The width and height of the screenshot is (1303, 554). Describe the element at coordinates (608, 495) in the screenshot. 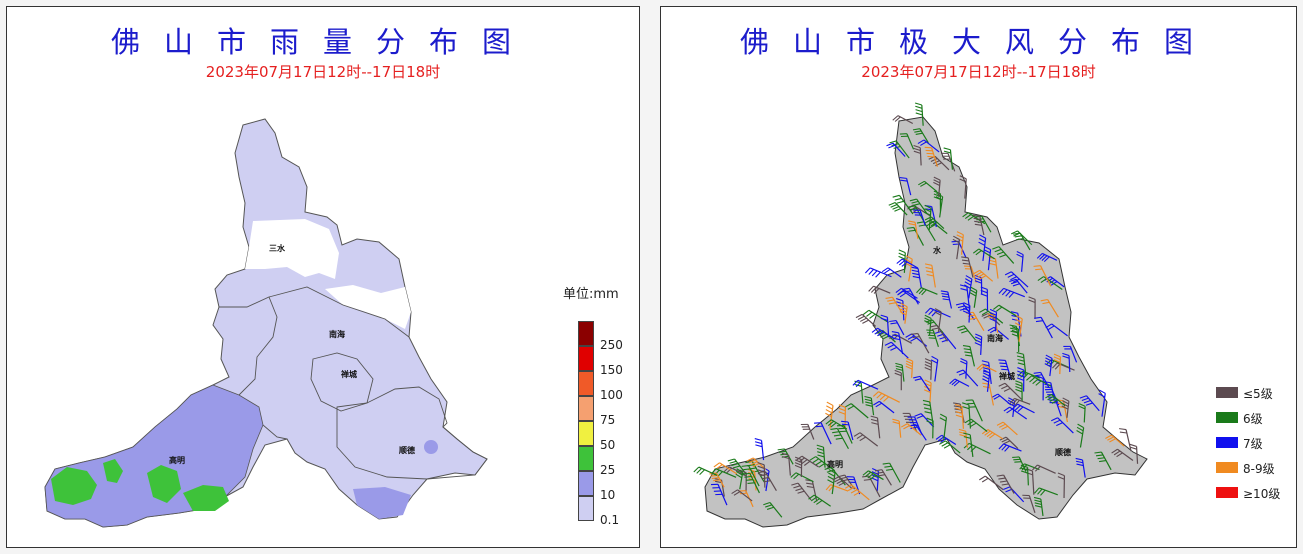

I see `rain-legend-tick-label: 10` at that location.